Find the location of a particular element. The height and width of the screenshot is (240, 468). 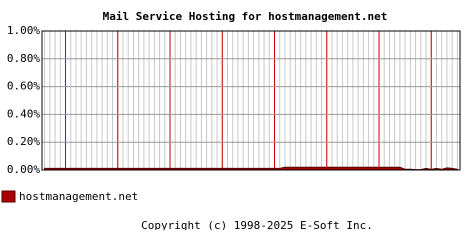

legend-swatch is located at coordinates (8, 196).